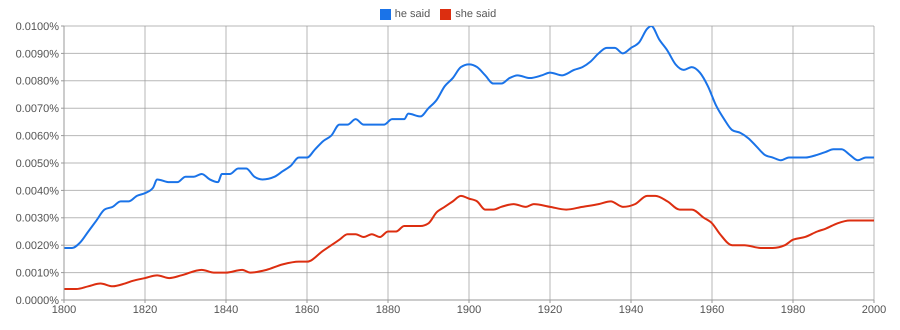 The height and width of the screenshot is (330, 900). What do you see at coordinates (38, 246) in the screenshot?
I see `y-tick-label: 0.0020%` at bounding box center [38, 246].